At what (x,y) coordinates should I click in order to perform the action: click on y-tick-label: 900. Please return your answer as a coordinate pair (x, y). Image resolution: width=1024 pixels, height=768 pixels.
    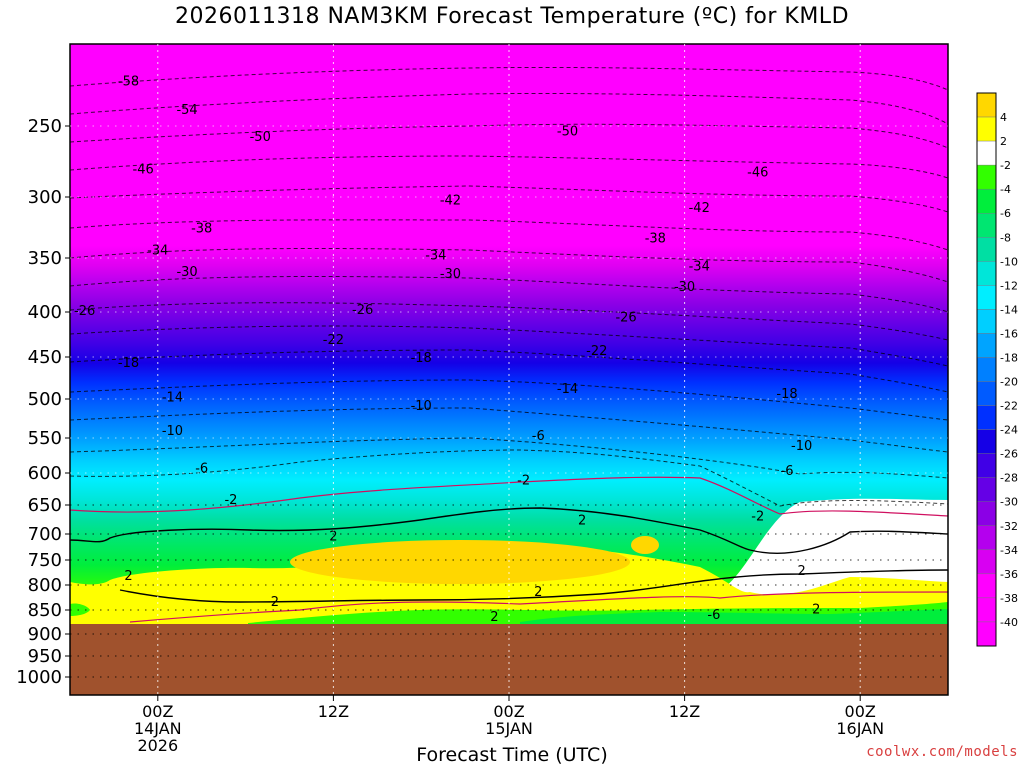
    Looking at the image, I should click on (45, 634).